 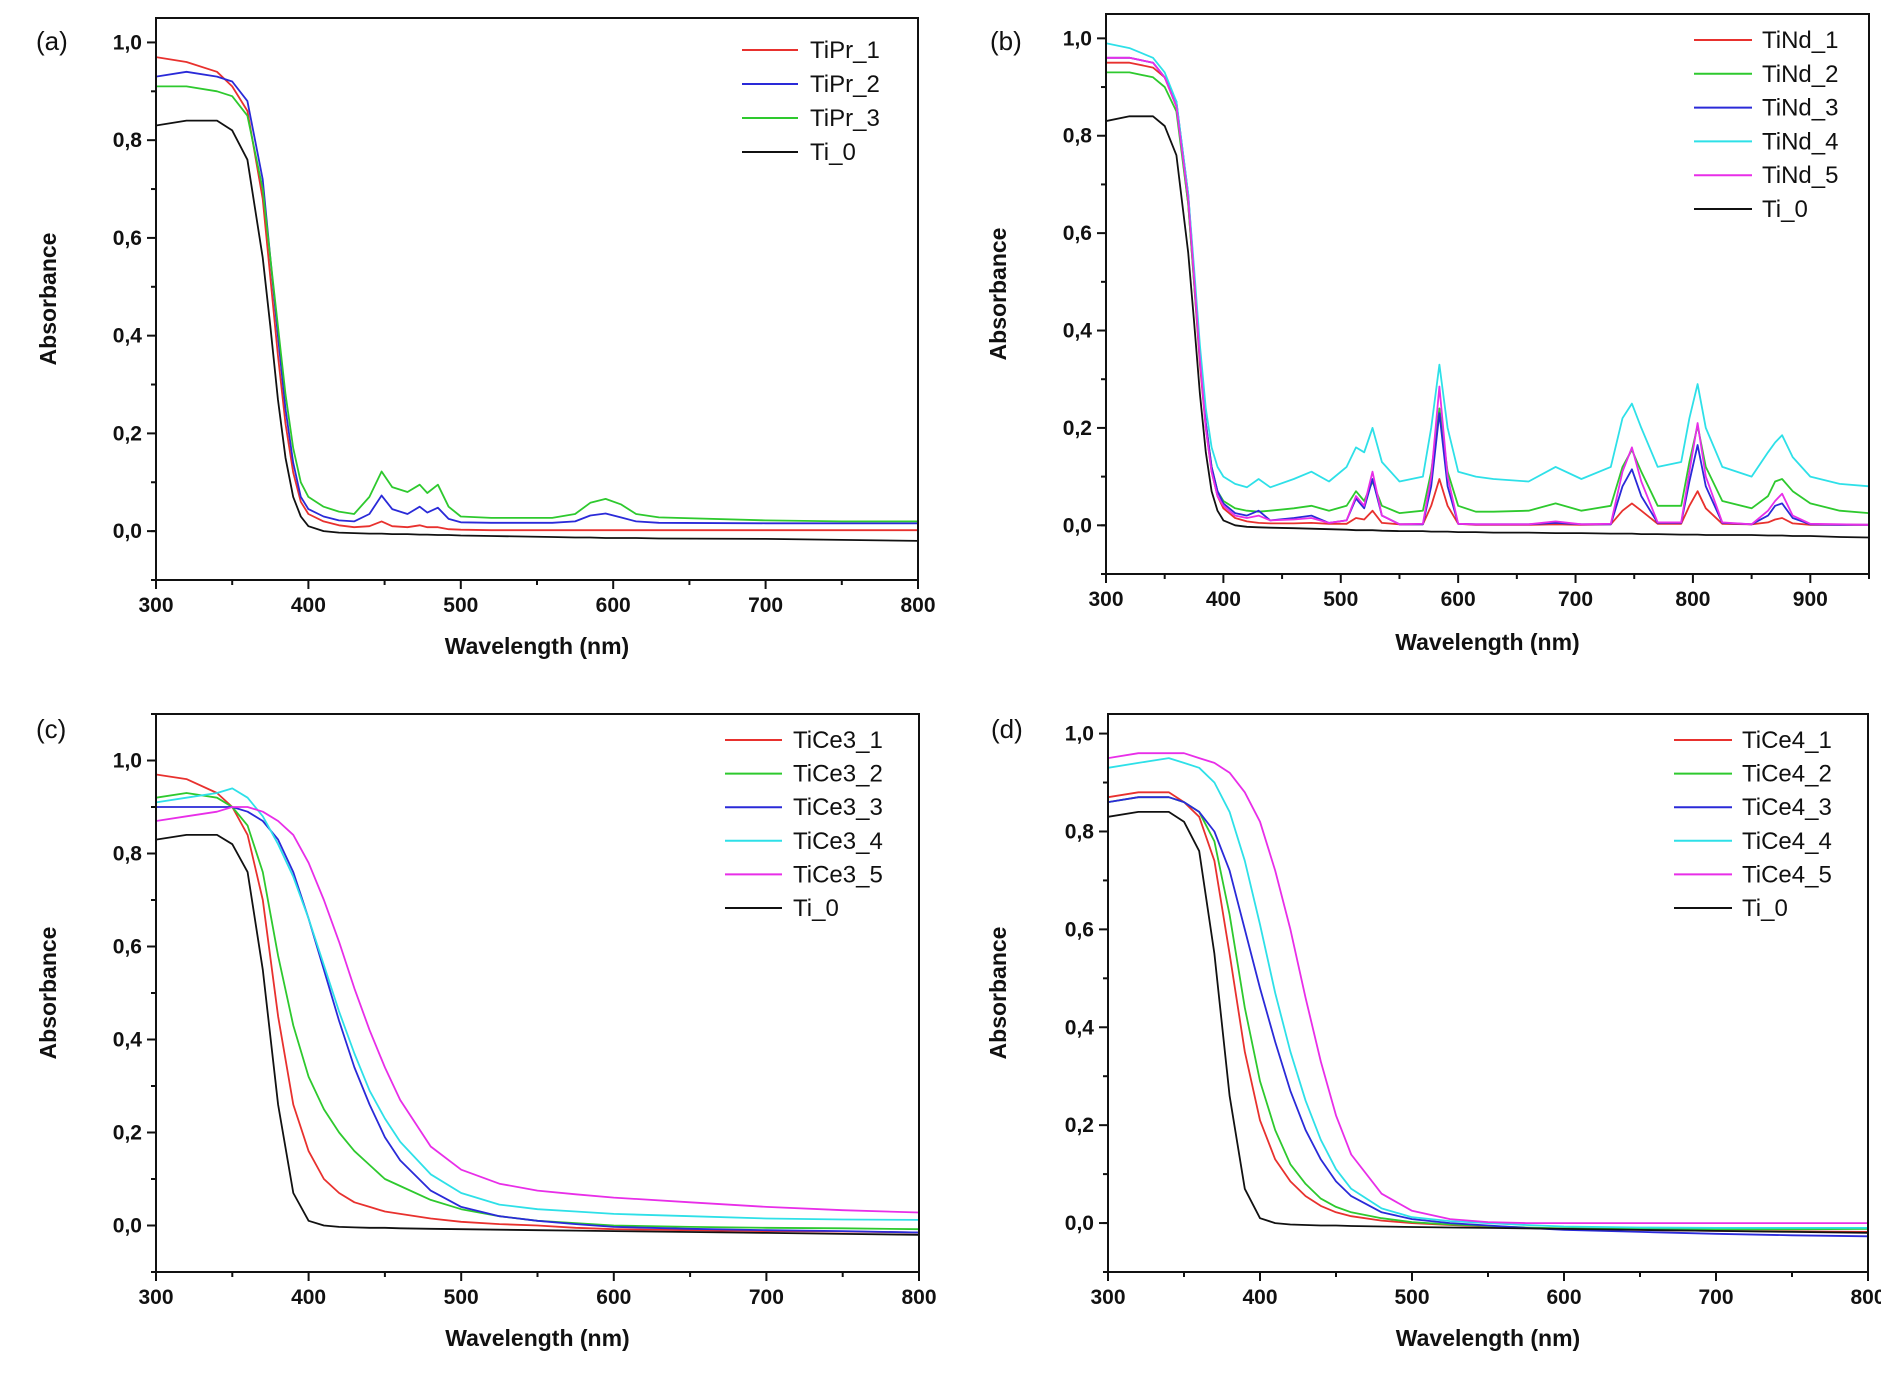 I want to click on legend: TiPr_1 TiPr_2 TiPr_3 Ti_0, so click(x=811, y=101).